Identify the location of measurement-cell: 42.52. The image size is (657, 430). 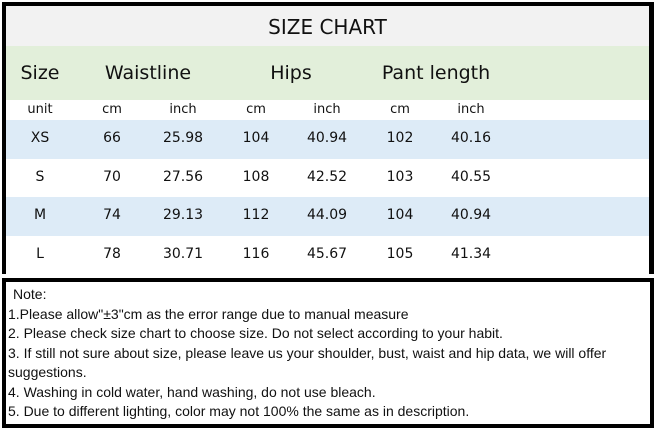
(327, 176).